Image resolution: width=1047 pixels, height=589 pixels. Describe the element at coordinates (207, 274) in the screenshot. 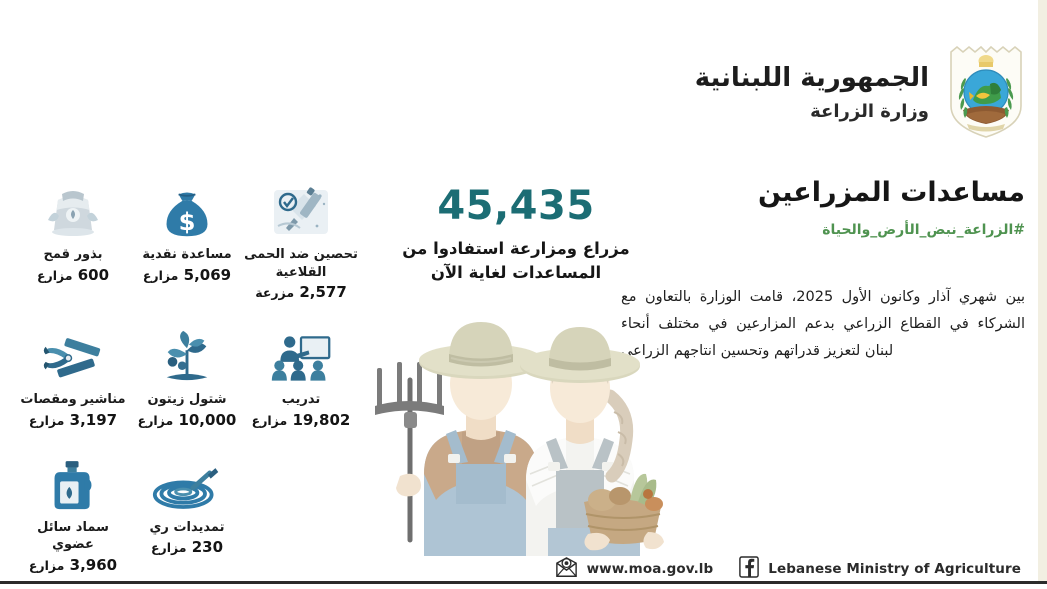

I see `stat-number: 5,069` at that location.